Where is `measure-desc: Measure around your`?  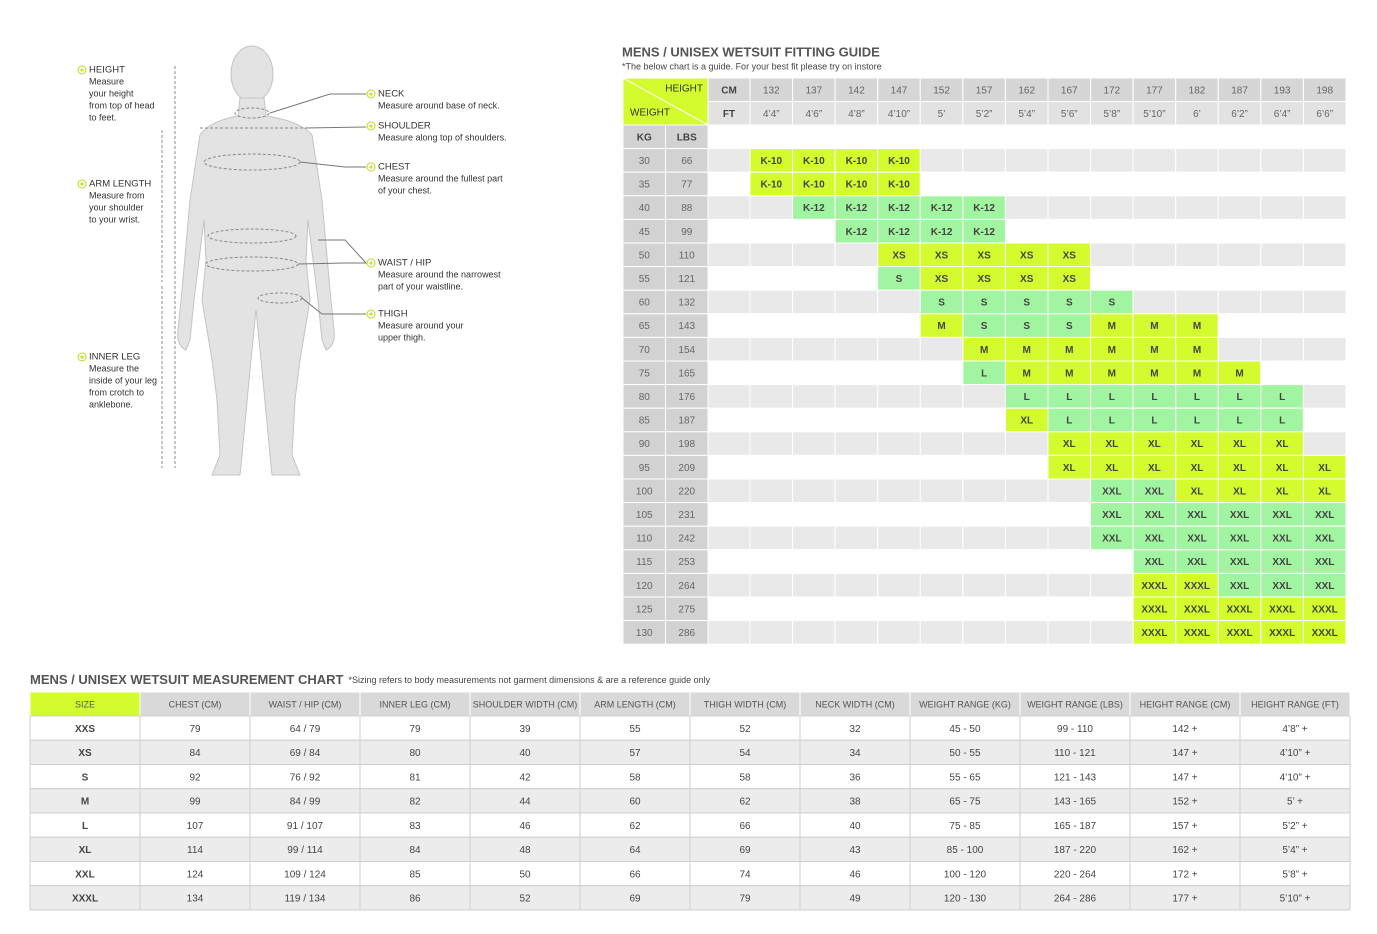
measure-desc: Measure around your is located at coordinates (421, 325).